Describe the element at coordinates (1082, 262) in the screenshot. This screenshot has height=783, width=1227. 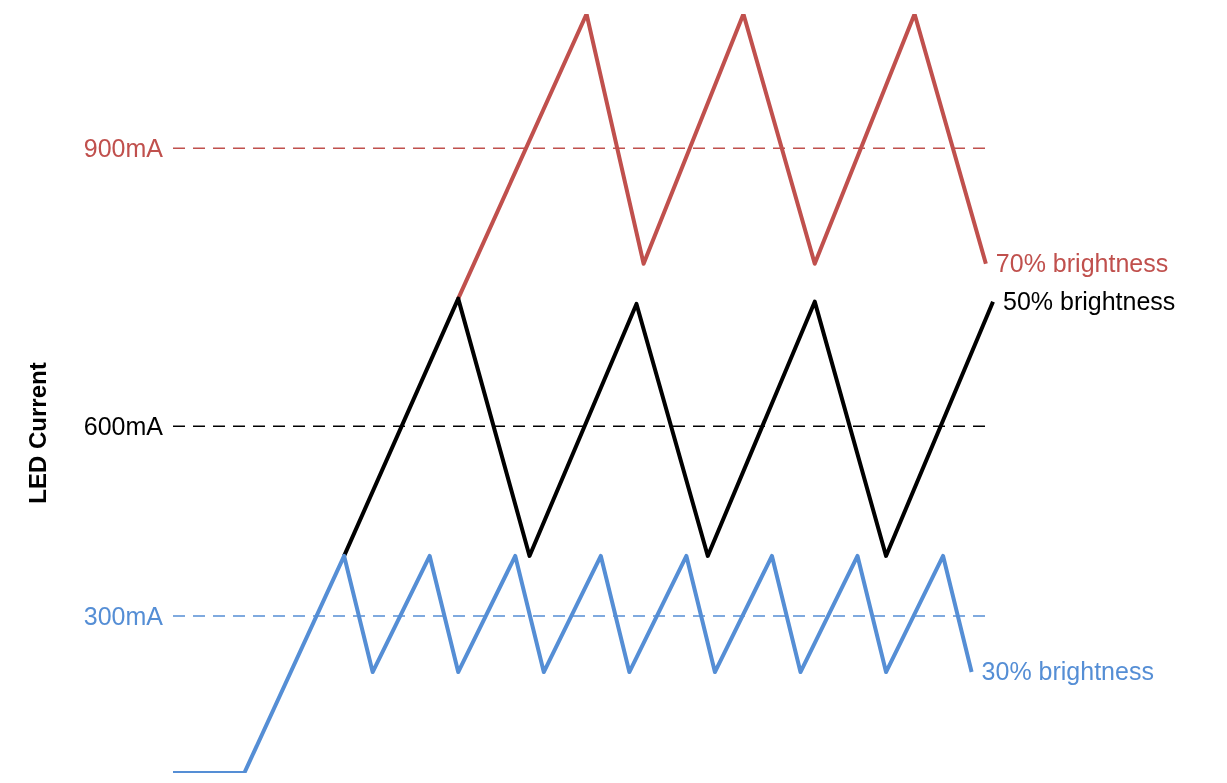
I see `series-label: 70% brightness` at that location.